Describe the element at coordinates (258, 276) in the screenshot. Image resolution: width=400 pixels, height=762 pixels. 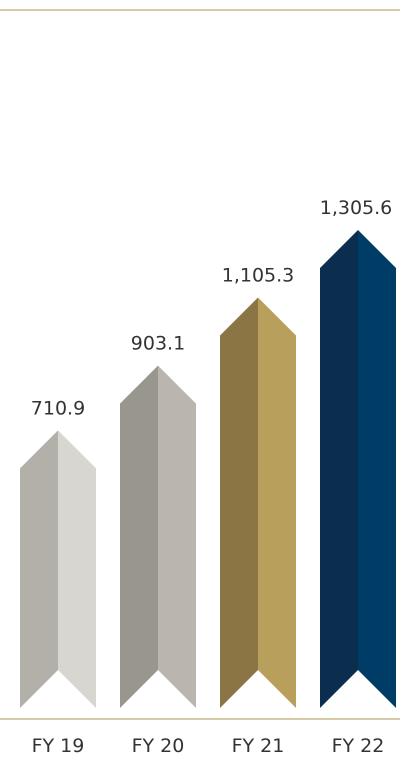
I see `value-label: 1,105.3` at that location.